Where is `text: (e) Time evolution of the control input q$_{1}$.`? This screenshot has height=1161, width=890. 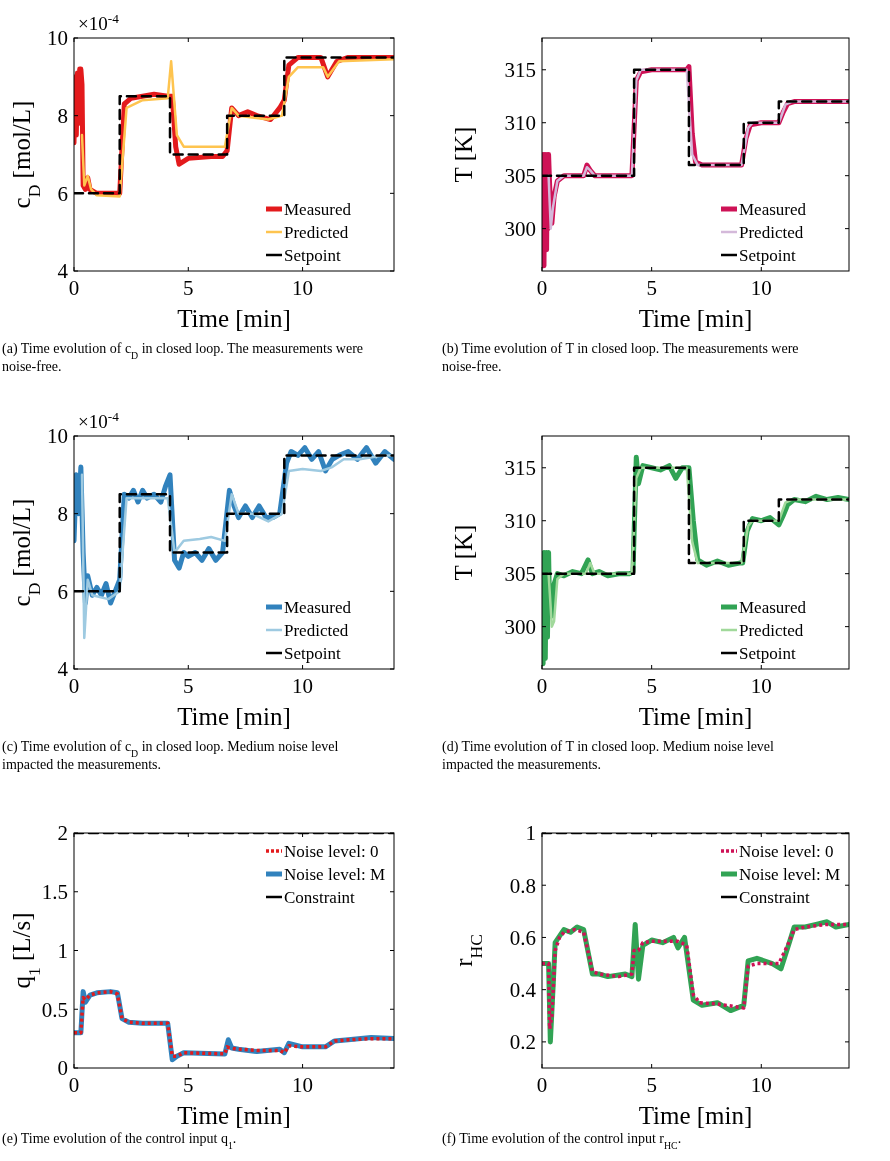
text: (e) Time evolution of the control input q$_{1}$. is located at coordinates (119, 1141).